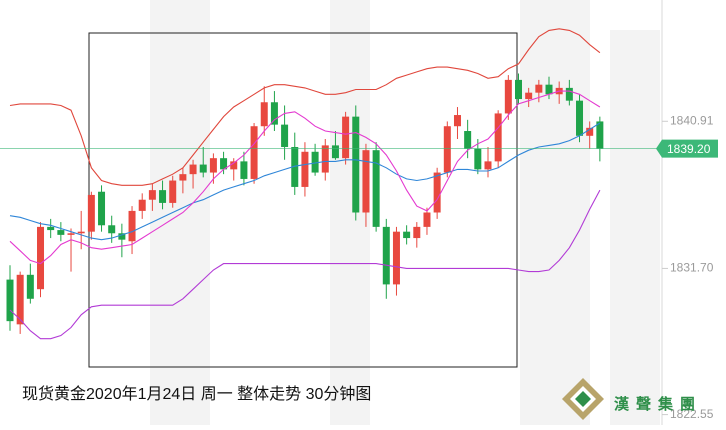  I want to click on y-tick-label: 1831.70, so click(692, 268).